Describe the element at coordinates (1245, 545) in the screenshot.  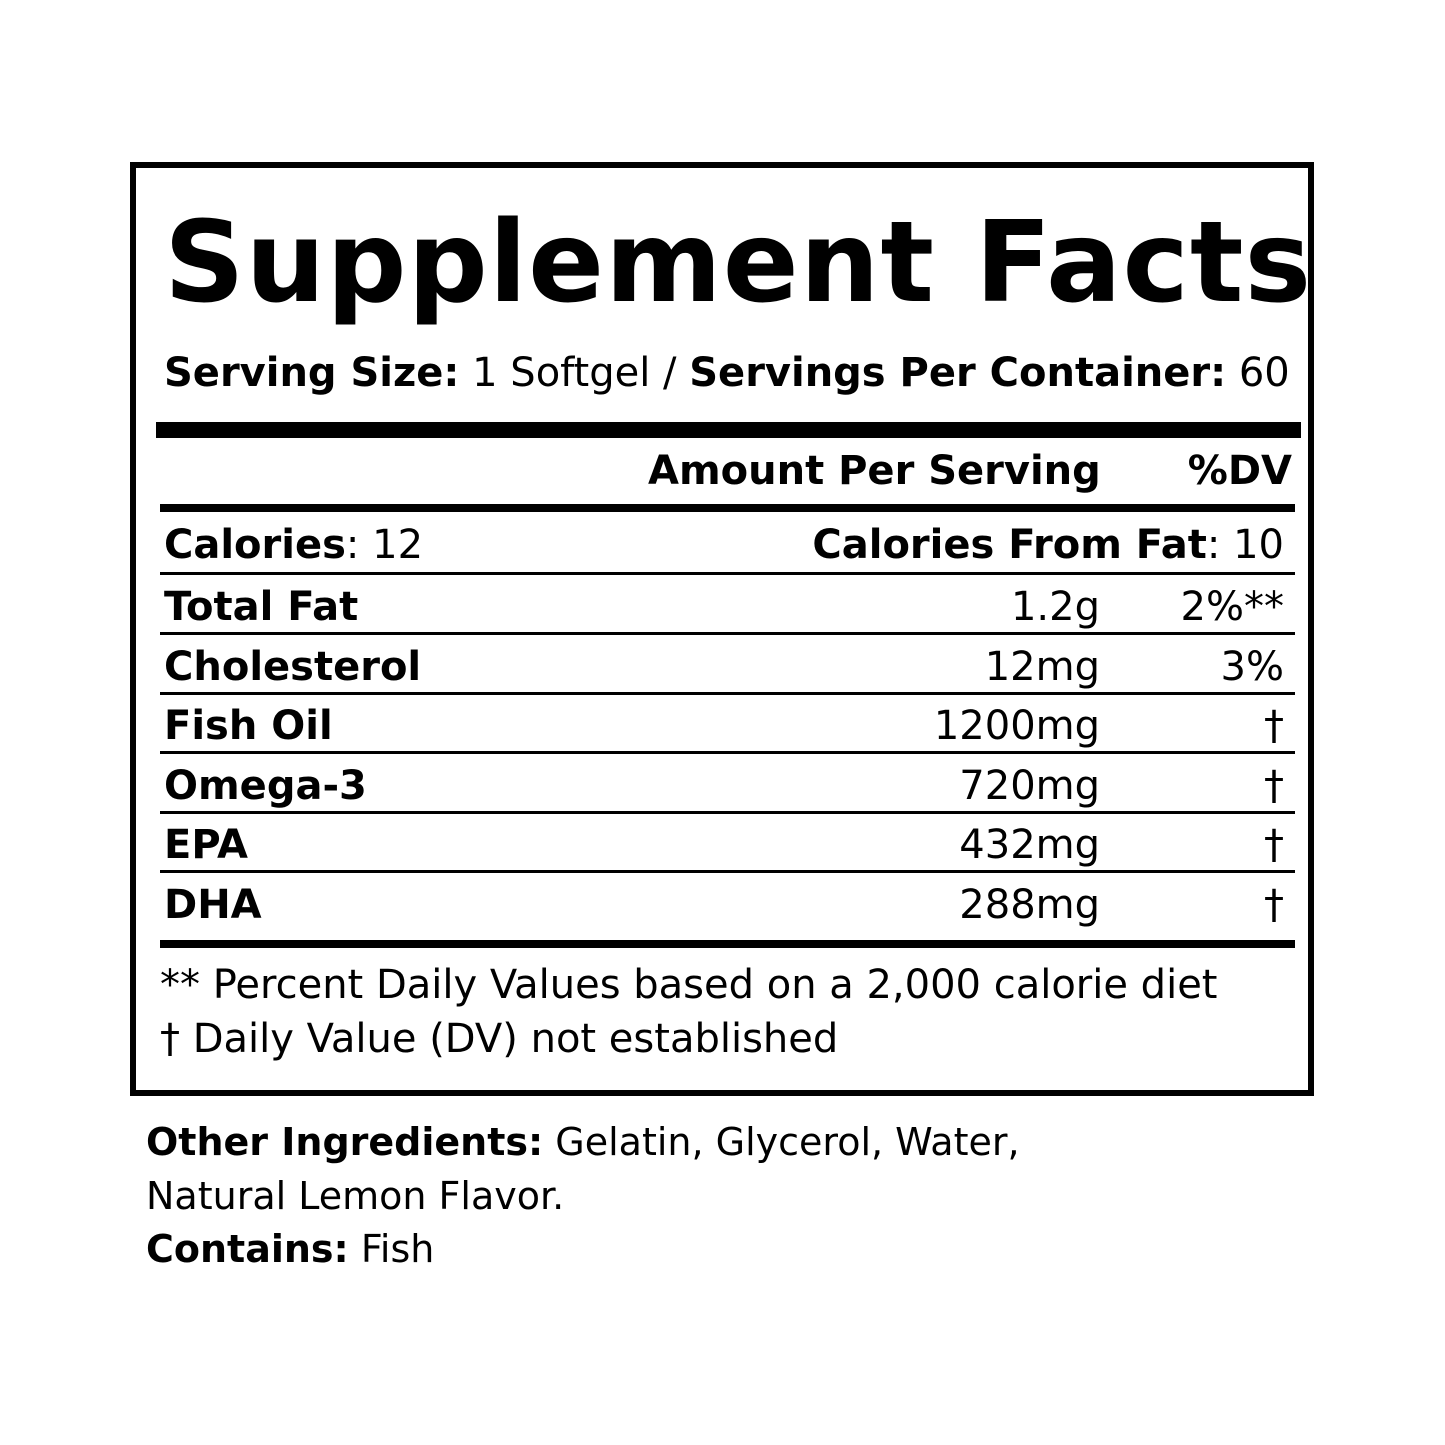
I see `calories-fat-value: : 10` at that location.